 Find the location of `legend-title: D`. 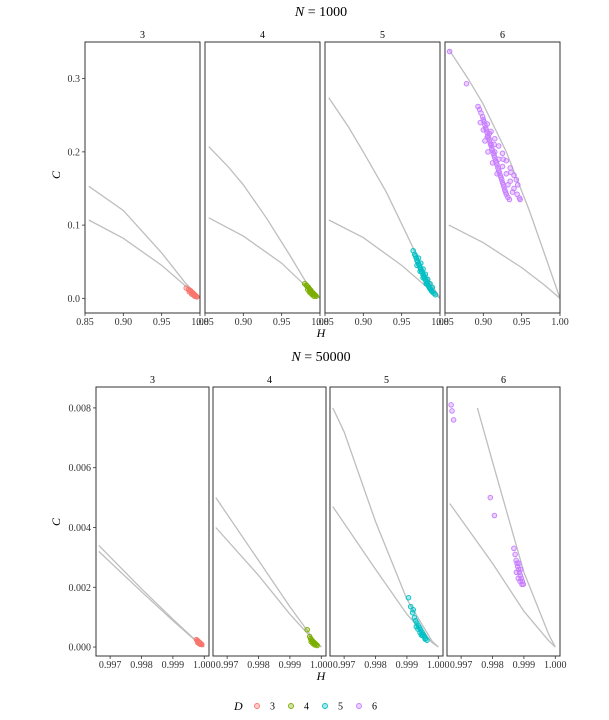

legend-title: D is located at coordinates (238, 706).